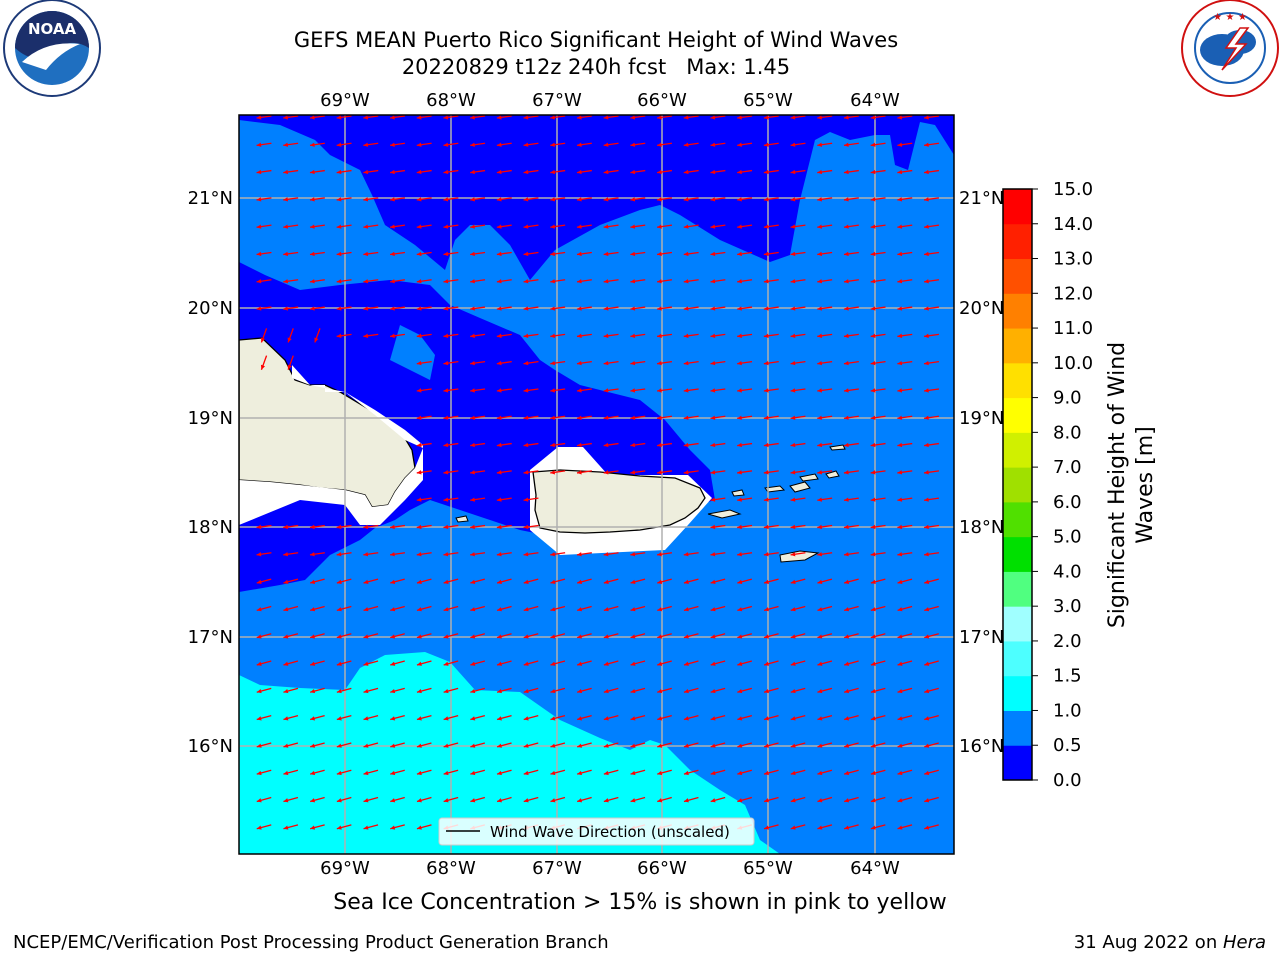 This screenshot has height=960, width=1280. What do you see at coordinates (1067, 398) in the screenshot?
I see `colorbar-tick-label: 9.0` at bounding box center [1067, 398].